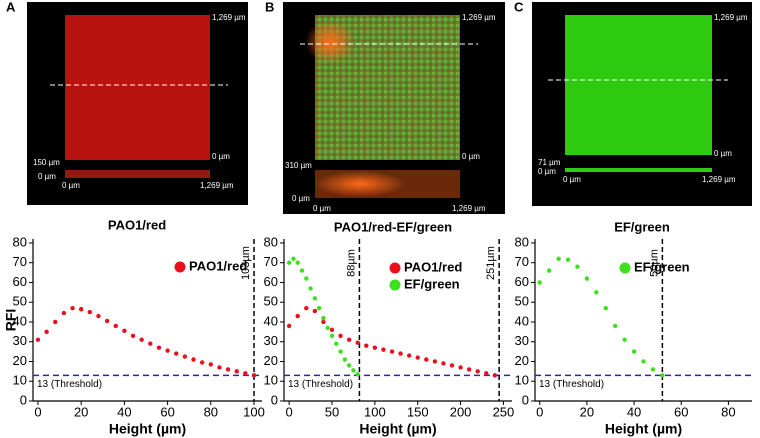 This screenshot has height=438, width=760. What do you see at coordinates (46, 162) in the screenshot?
I see `image-label: 150 µm` at bounding box center [46, 162].